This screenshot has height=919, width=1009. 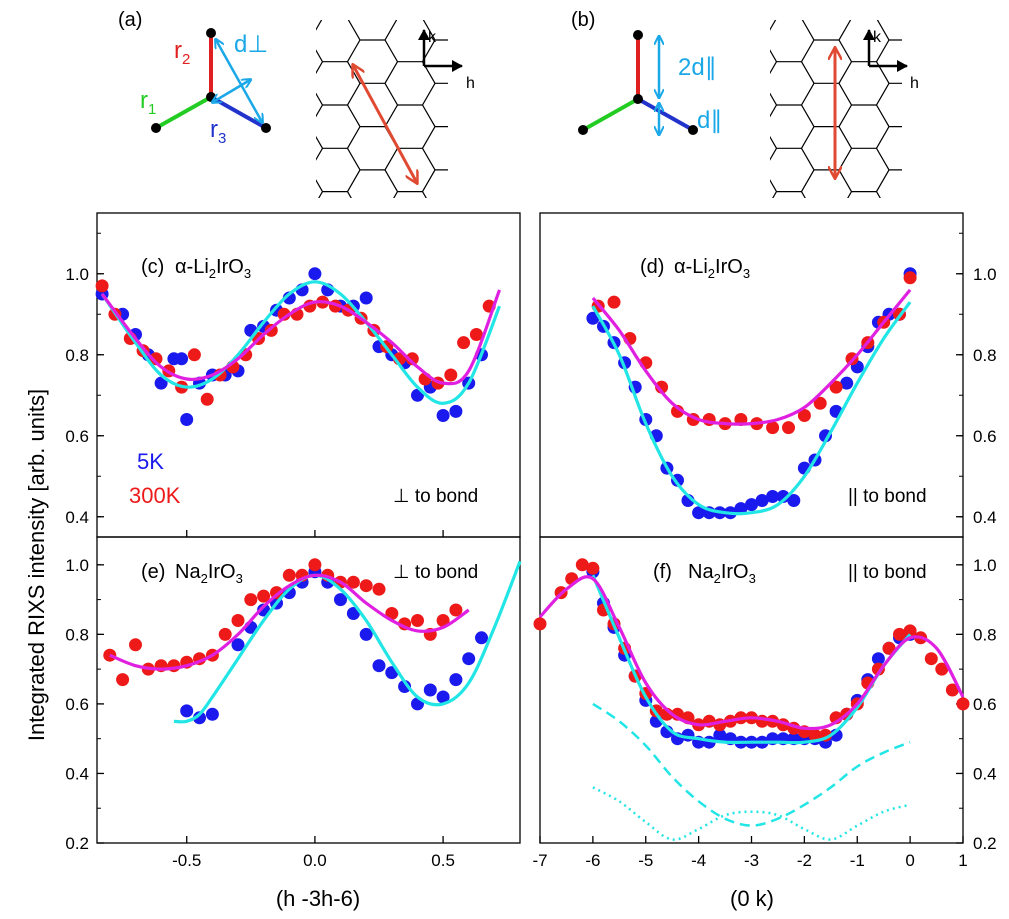 What do you see at coordinates (539, 860) in the screenshot?
I see `x-tick-label: -7` at bounding box center [539, 860].